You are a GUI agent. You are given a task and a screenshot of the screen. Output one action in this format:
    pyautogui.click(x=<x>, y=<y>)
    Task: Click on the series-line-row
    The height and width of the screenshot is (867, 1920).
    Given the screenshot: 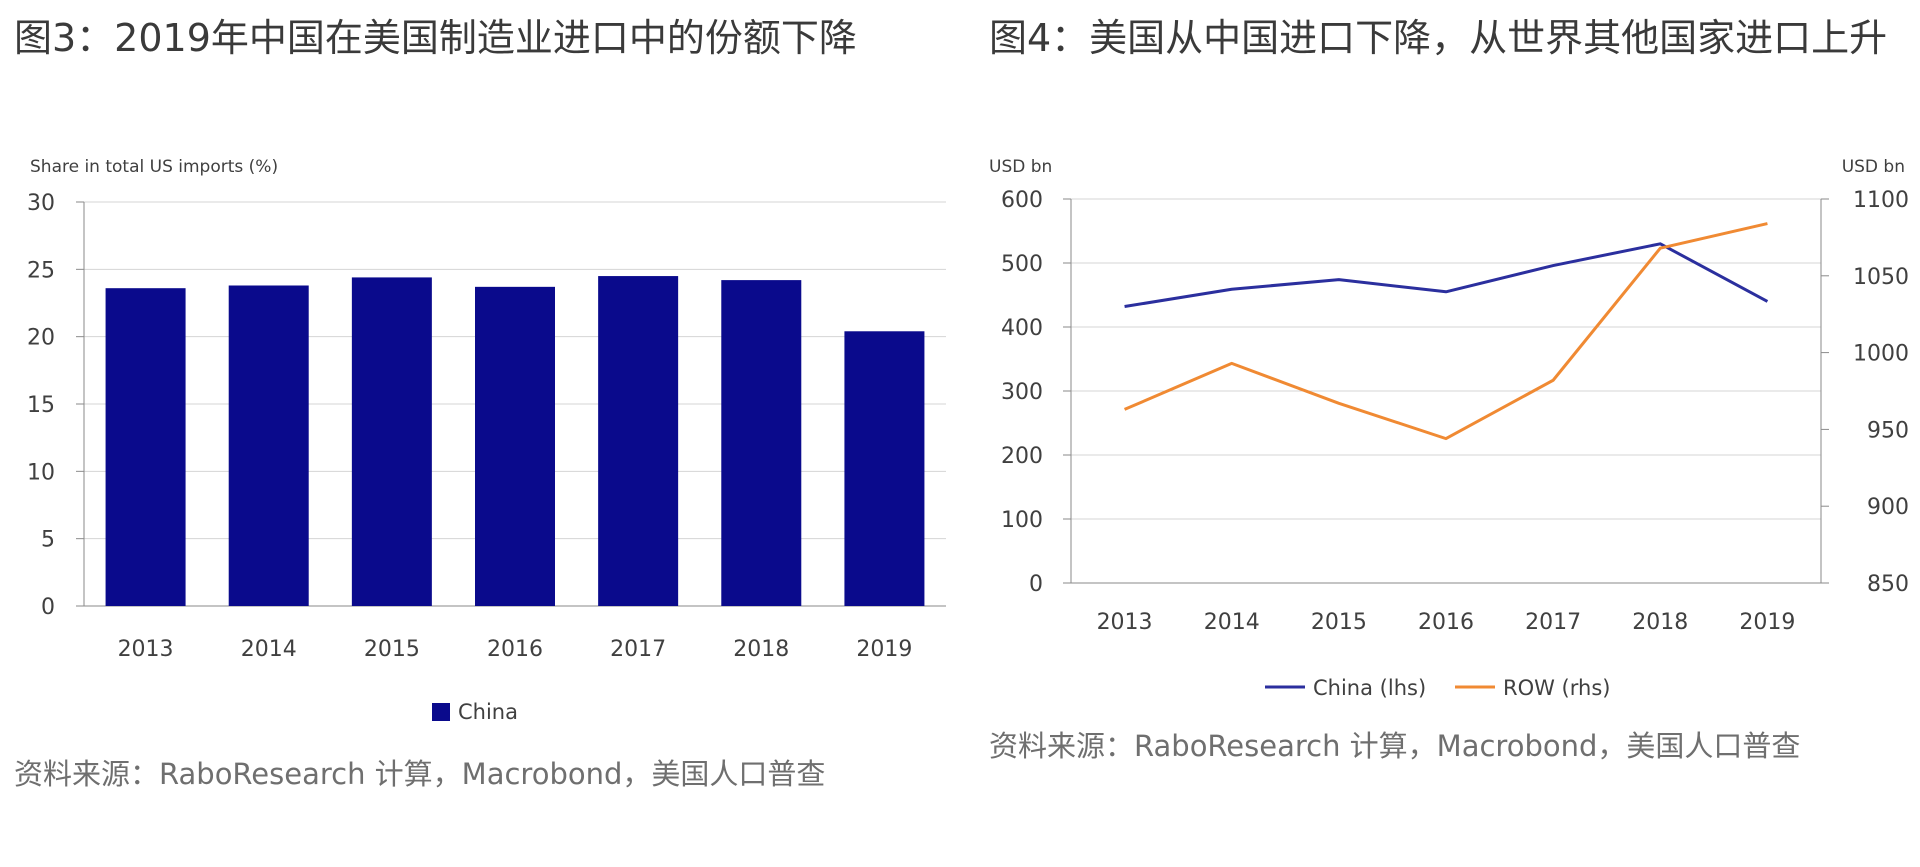 What is the action you would take?
    pyautogui.click(x=1445, y=331)
    